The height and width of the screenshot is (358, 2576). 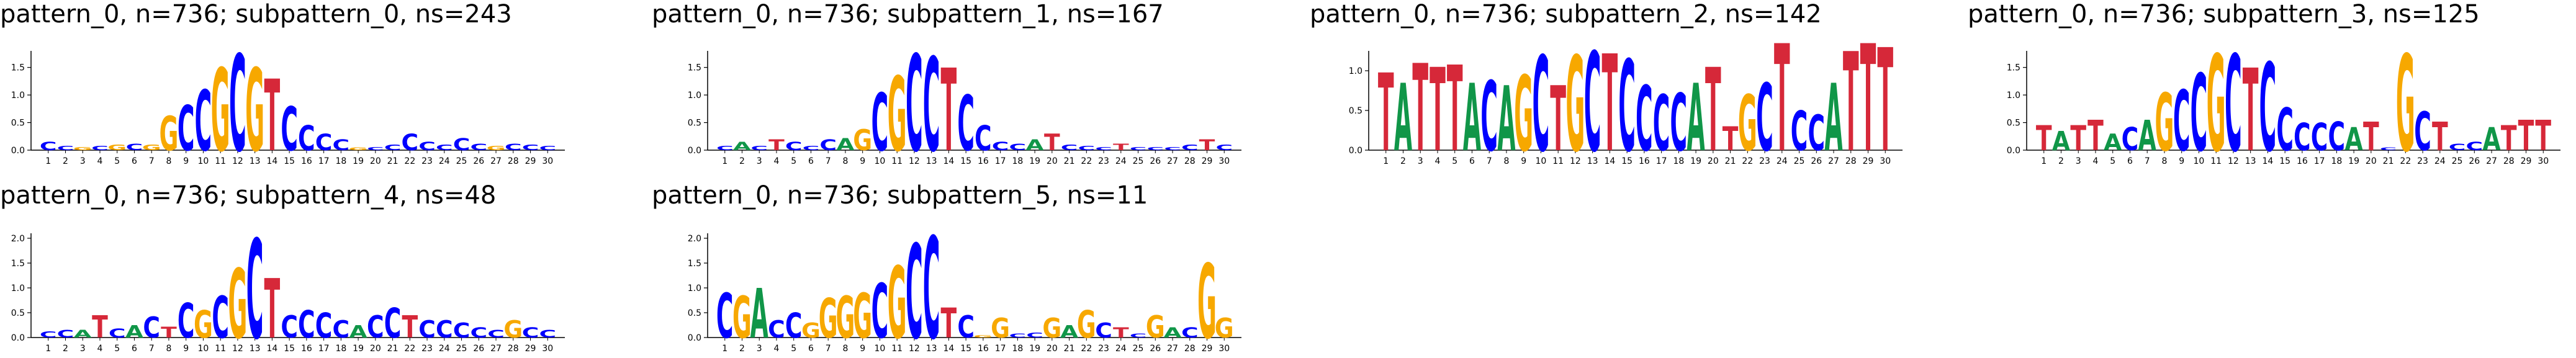 What do you see at coordinates (1017, 161) in the screenshot?
I see `x-tick-label: 18` at bounding box center [1017, 161].